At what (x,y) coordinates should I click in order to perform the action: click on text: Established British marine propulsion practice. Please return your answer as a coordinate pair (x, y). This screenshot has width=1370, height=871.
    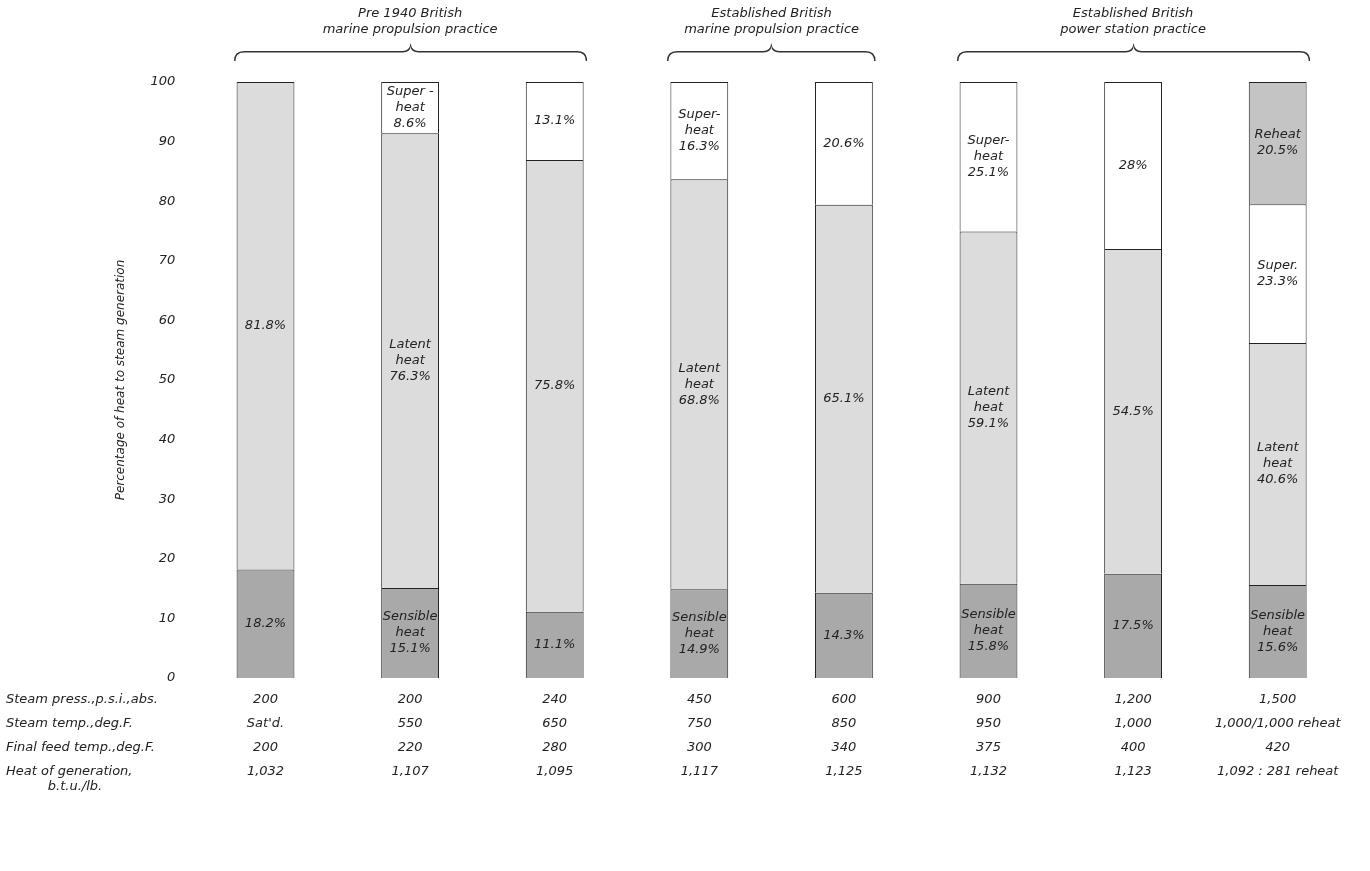
    Looking at the image, I should click on (772, 21).